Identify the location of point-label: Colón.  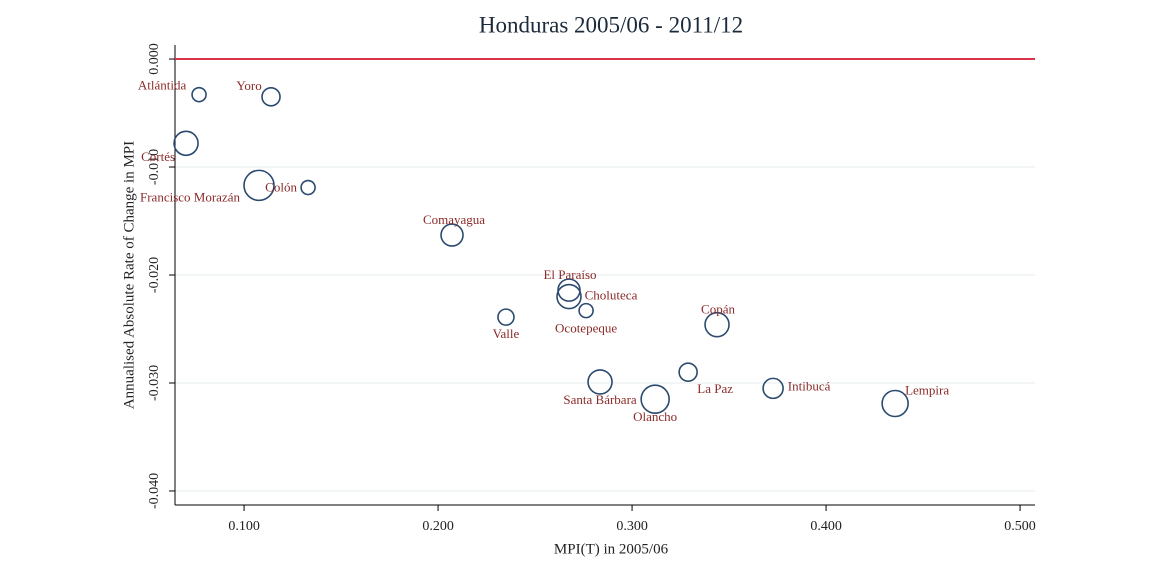
(281, 187).